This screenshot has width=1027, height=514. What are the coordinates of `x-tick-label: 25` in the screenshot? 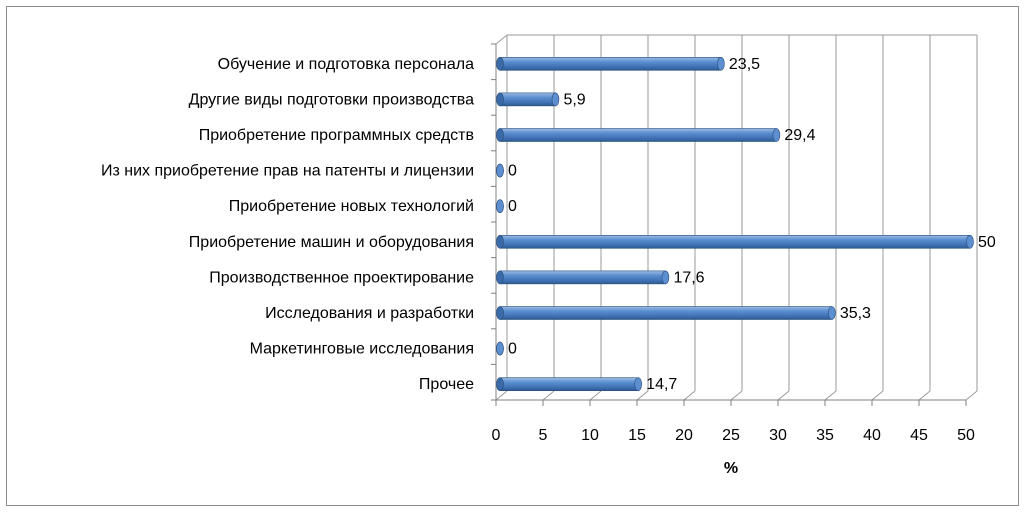 It's located at (731, 435).